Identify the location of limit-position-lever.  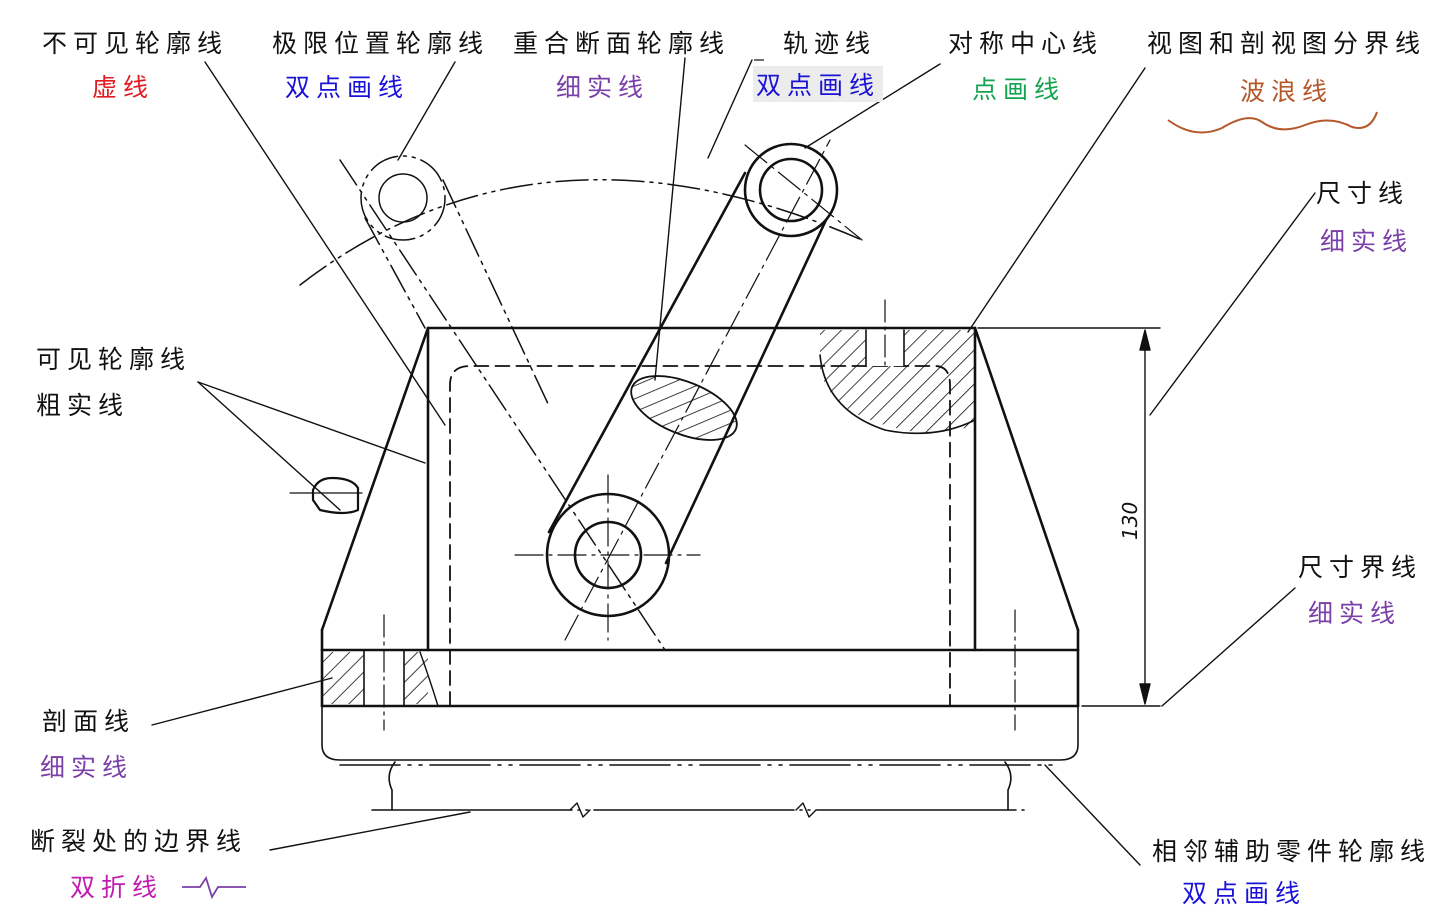
(502, 403).